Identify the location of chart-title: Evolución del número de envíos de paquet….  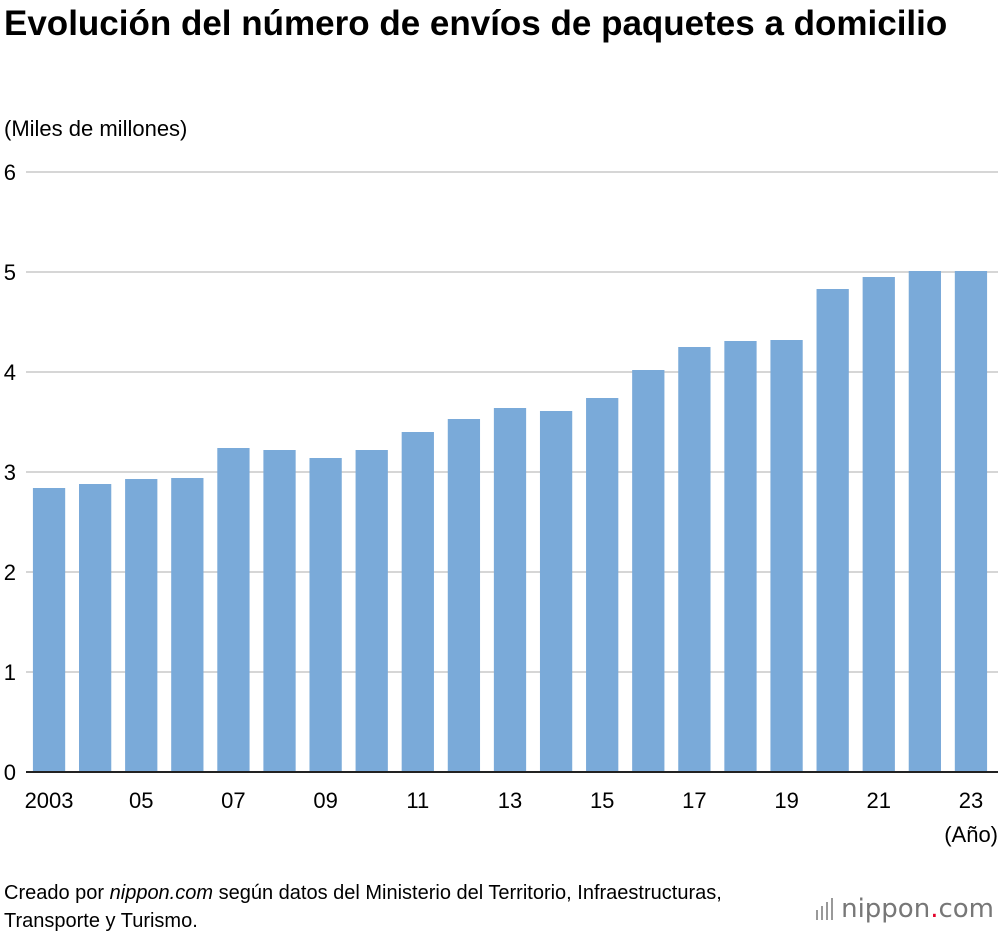
(476, 23).